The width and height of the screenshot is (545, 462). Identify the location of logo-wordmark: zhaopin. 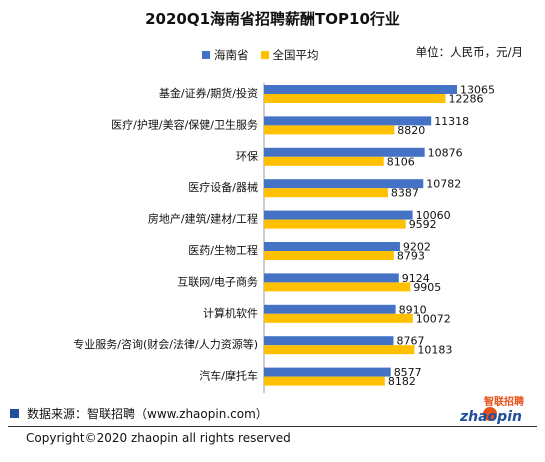
(490, 416).